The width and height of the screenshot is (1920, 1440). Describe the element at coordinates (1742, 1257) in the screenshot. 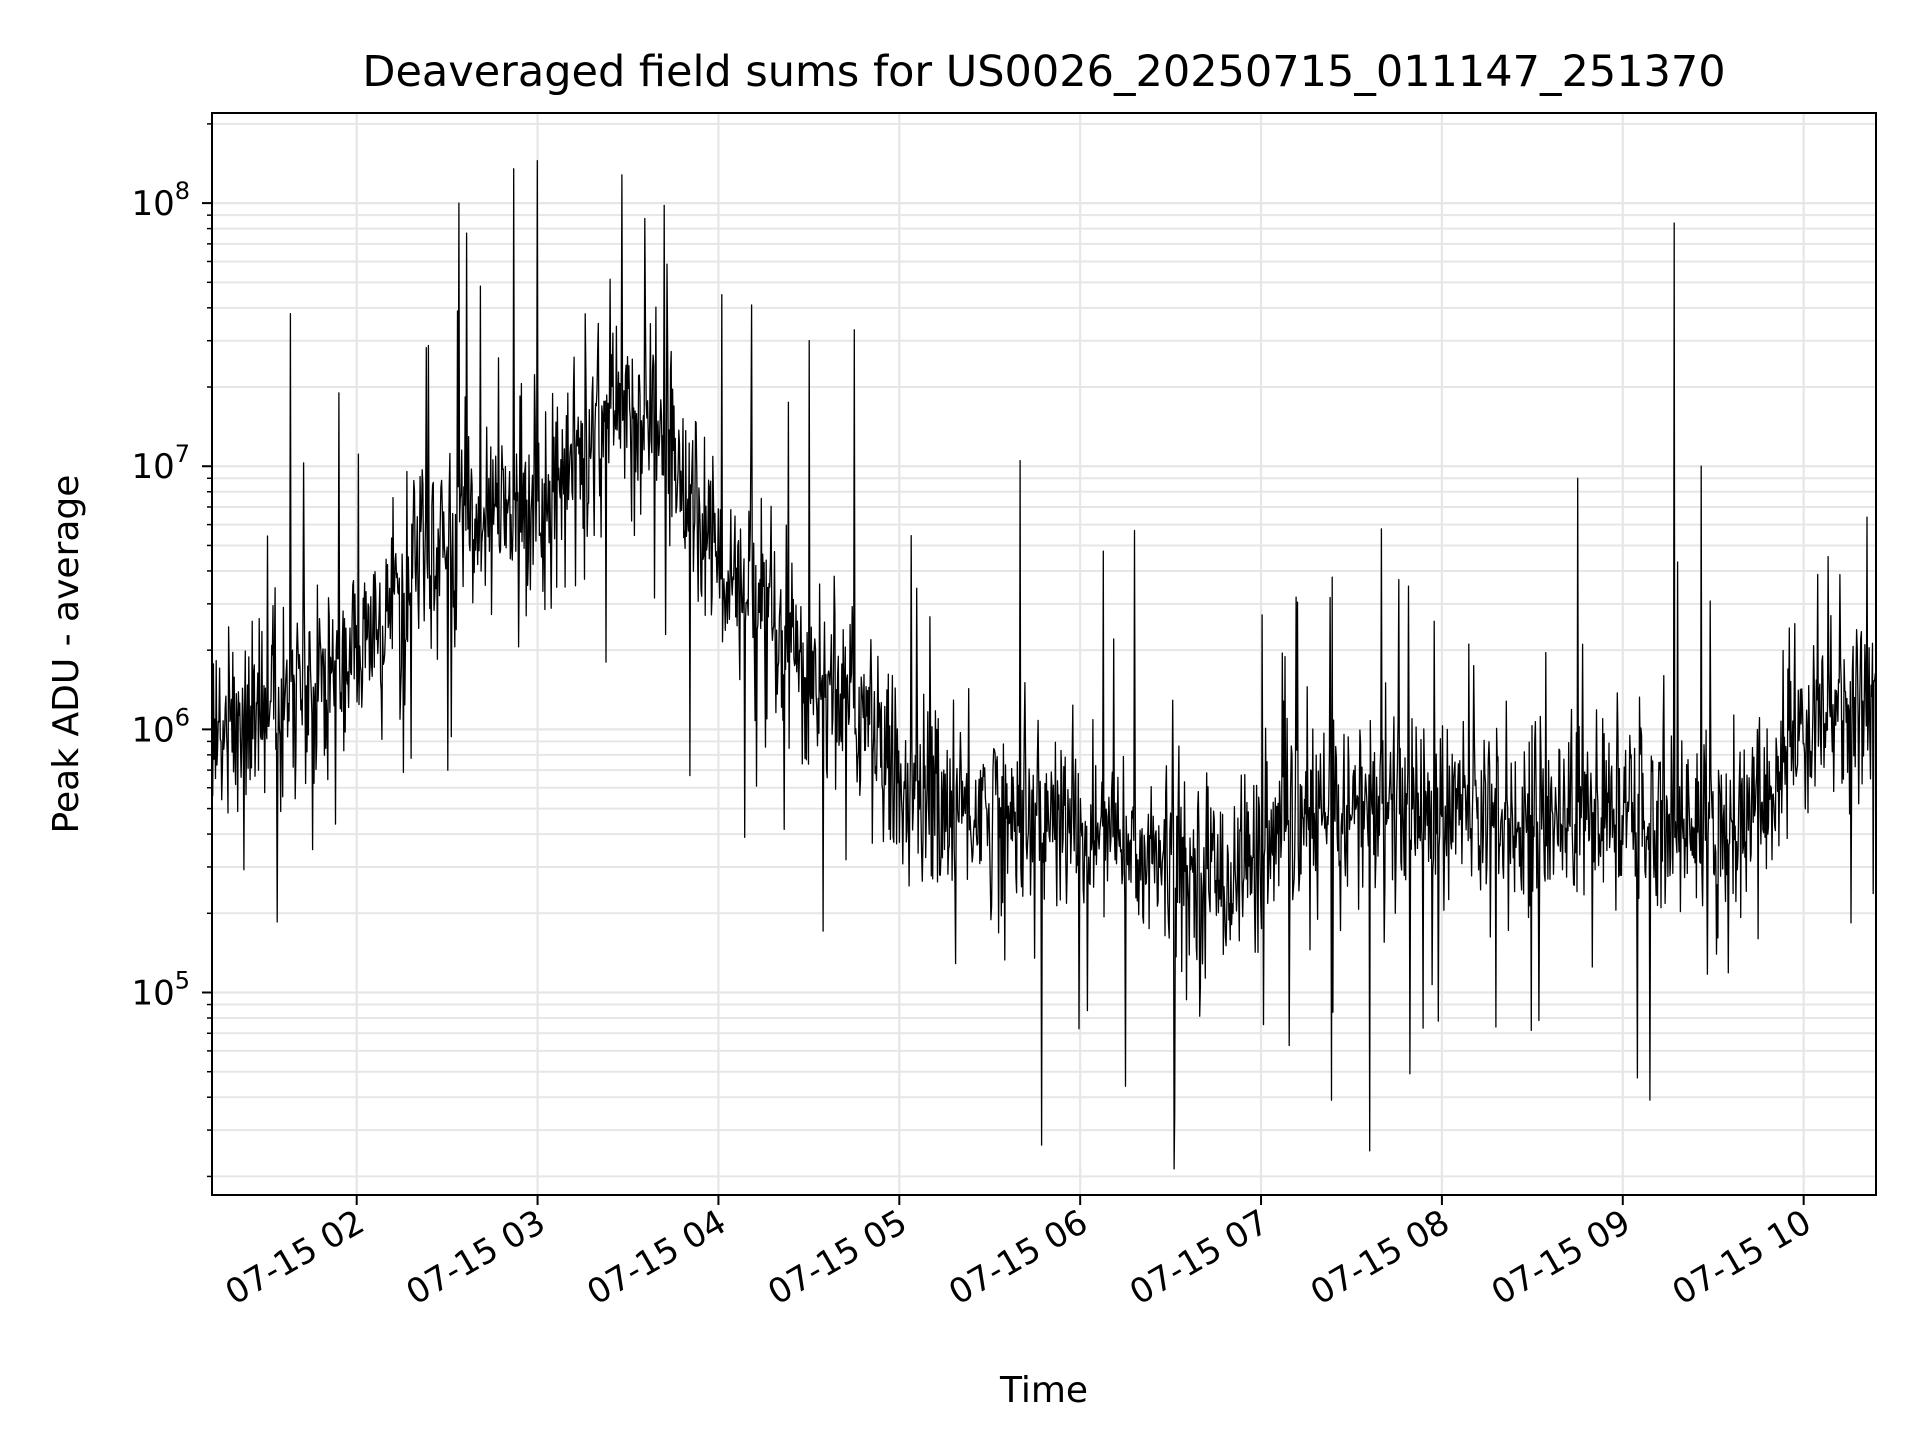

I see `x-tick-label: 07-15 10` at that location.